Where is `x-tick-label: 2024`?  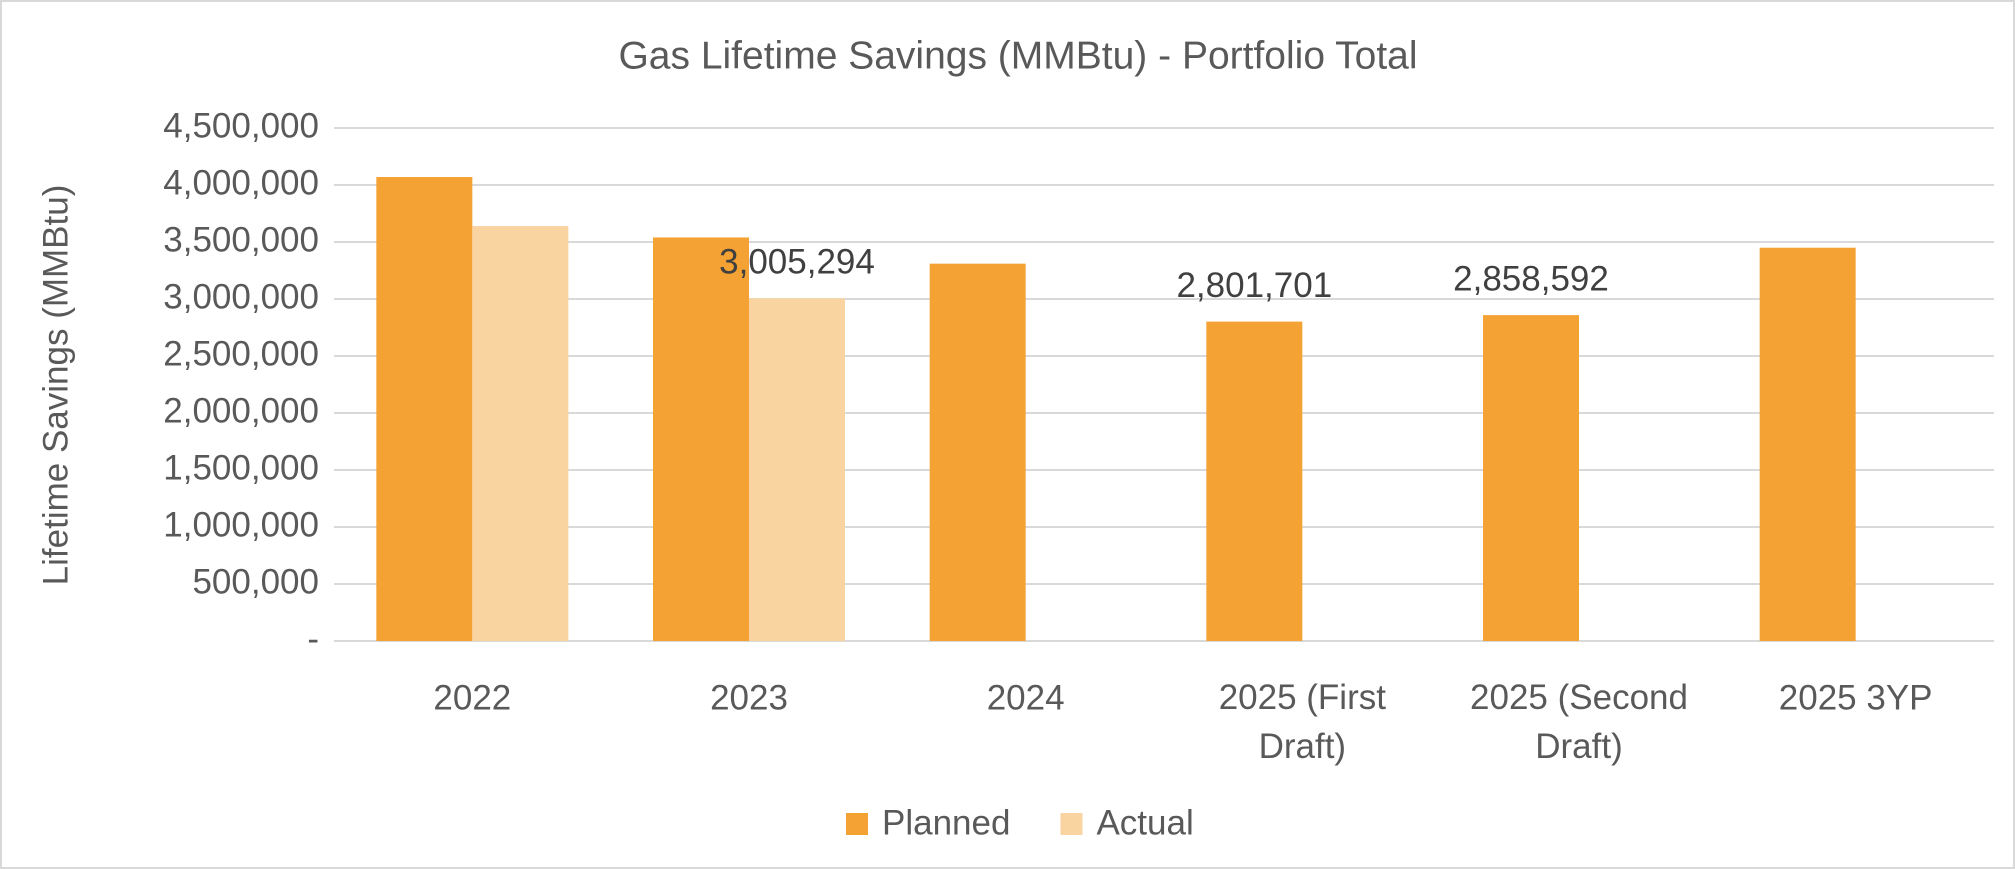
x-tick-label: 2024 is located at coordinates (1026, 697).